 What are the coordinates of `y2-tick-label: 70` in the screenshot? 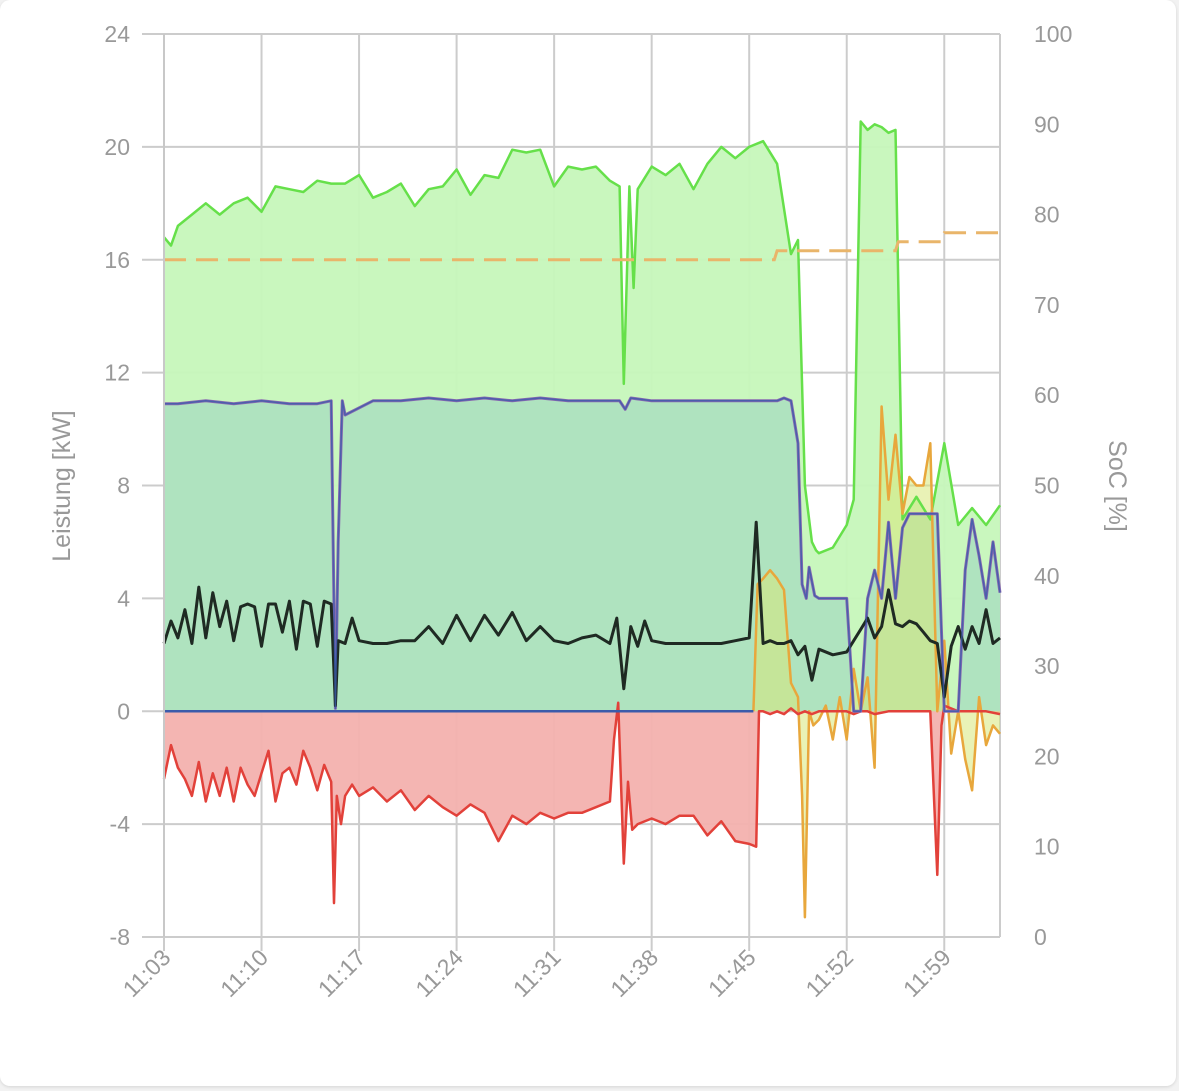 It's located at (1047, 305).